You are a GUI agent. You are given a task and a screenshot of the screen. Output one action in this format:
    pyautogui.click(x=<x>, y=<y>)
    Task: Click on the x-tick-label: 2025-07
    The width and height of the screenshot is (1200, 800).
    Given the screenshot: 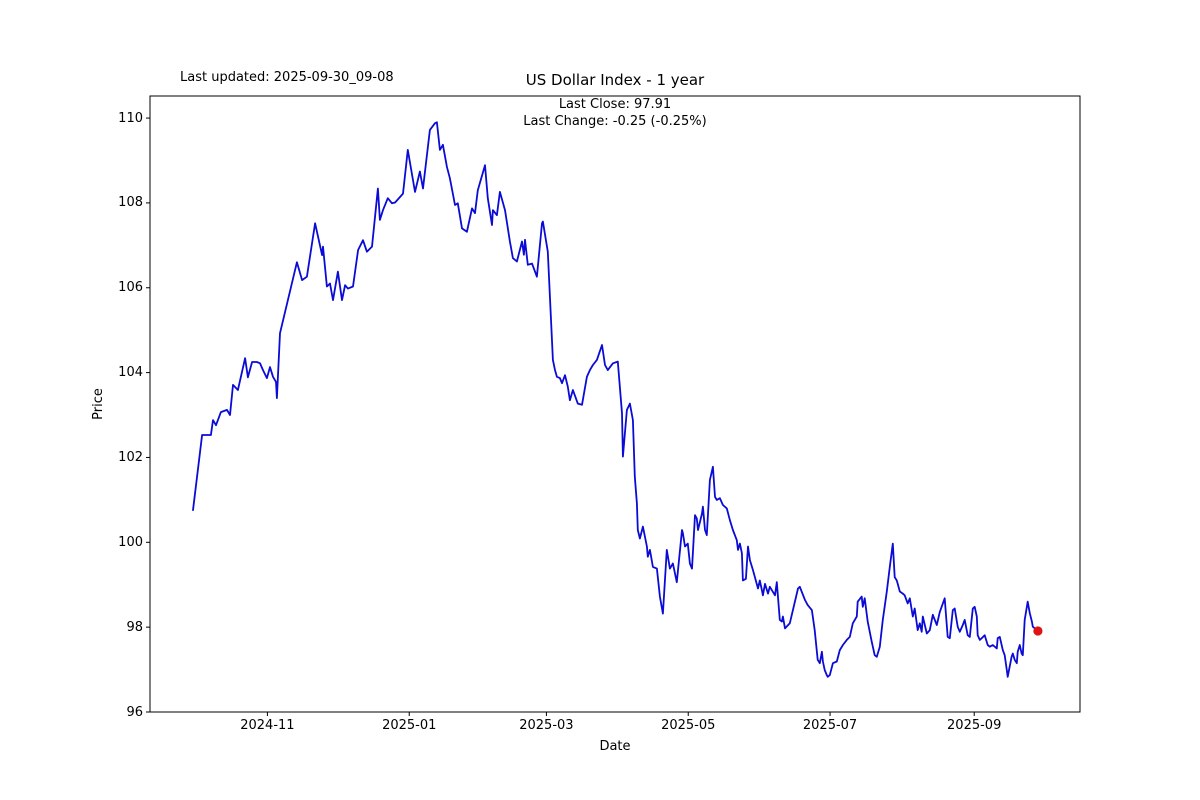 What is the action you would take?
    pyautogui.click(x=830, y=725)
    